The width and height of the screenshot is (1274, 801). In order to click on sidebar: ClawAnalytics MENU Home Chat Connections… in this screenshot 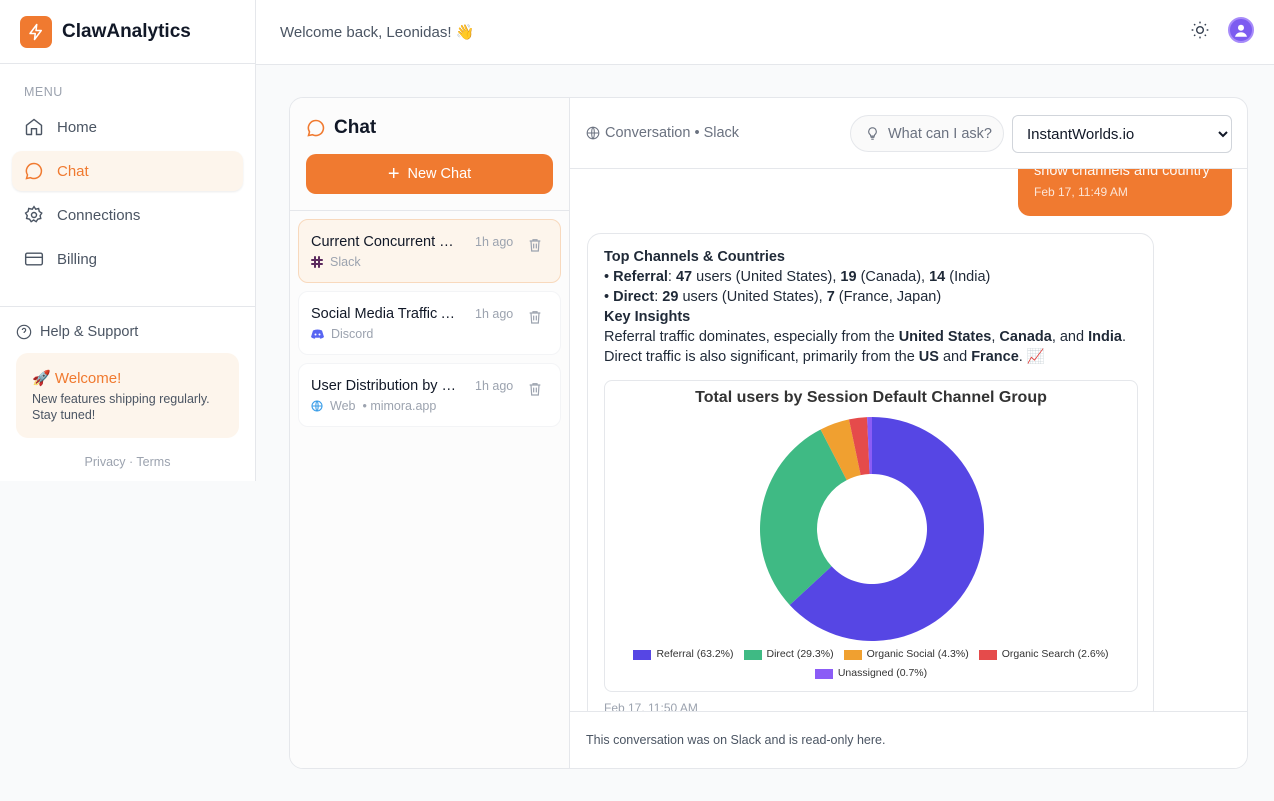, I will do `click(128, 240)`.